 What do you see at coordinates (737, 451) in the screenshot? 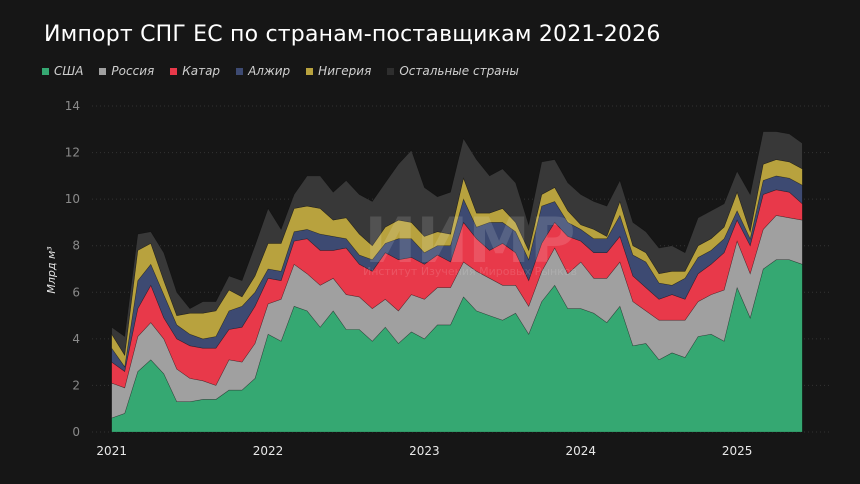
I see `x-tick-label: 2025` at bounding box center [737, 451].